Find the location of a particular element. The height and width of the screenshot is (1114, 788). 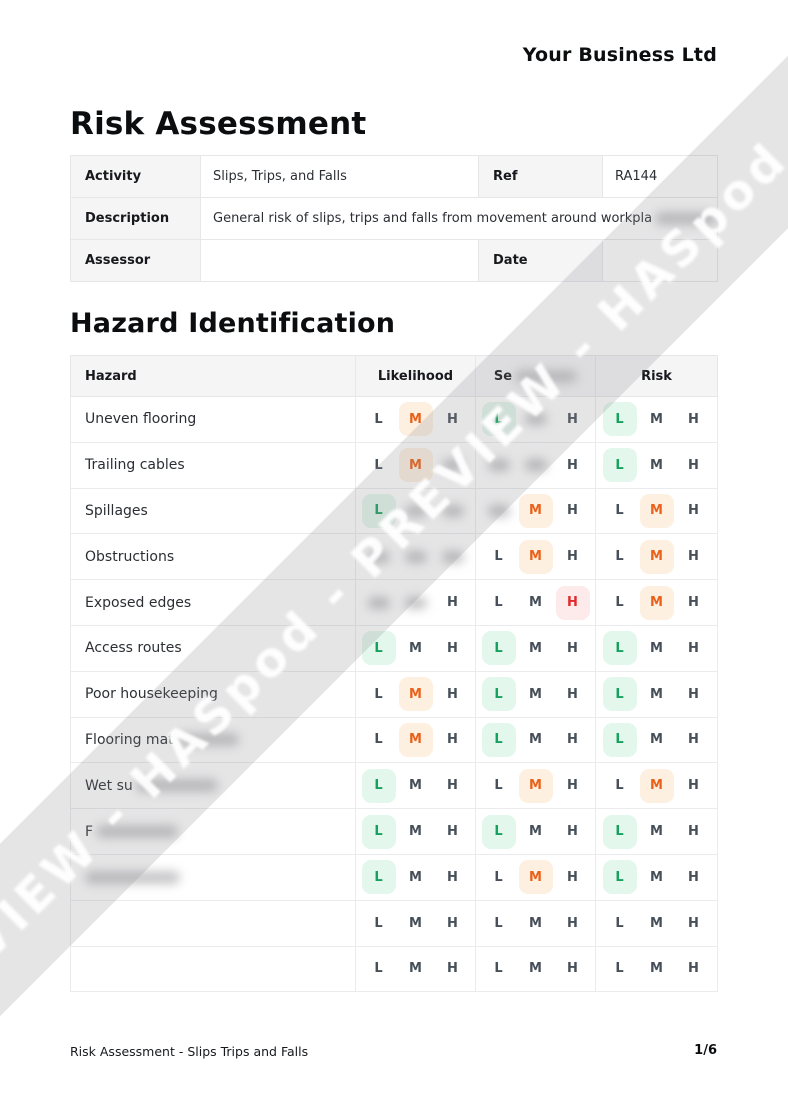

hazard-name: Wet su is located at coordinates (109, 785).